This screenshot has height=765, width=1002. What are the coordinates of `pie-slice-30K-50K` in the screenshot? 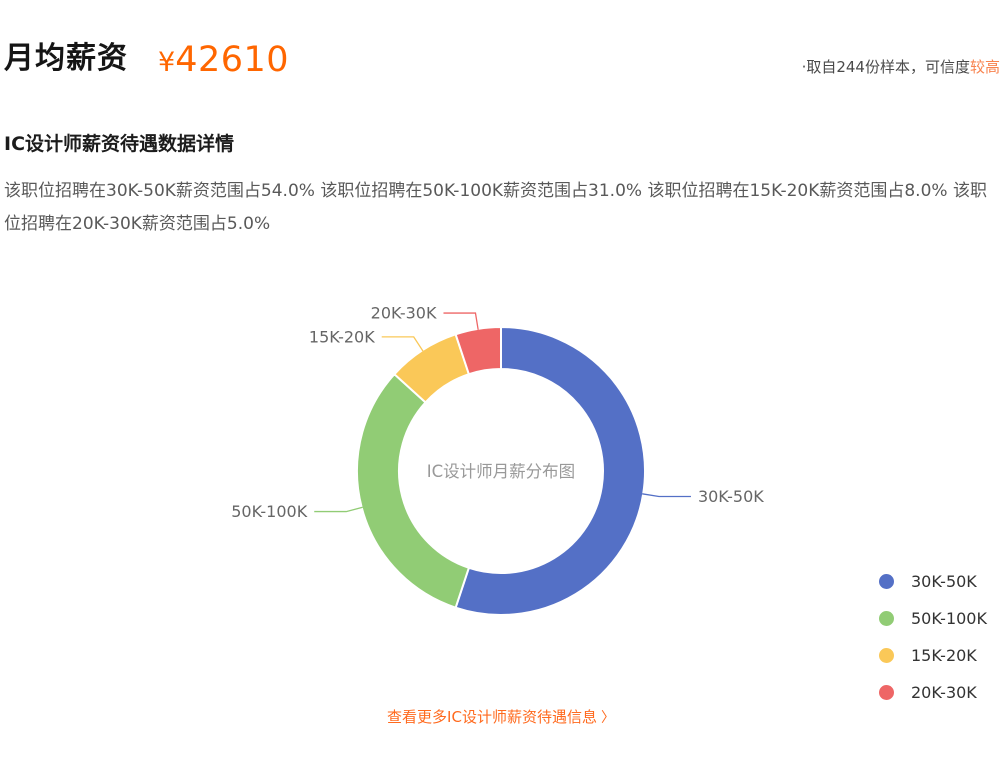 It's located at (550, 471).